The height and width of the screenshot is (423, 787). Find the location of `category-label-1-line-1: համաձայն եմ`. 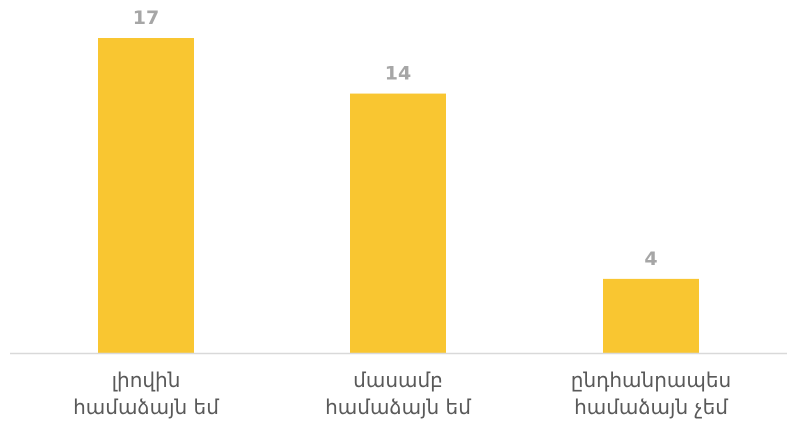

category-label-1-line-1: համաձայն եմ is located at coordinates (398, 407).